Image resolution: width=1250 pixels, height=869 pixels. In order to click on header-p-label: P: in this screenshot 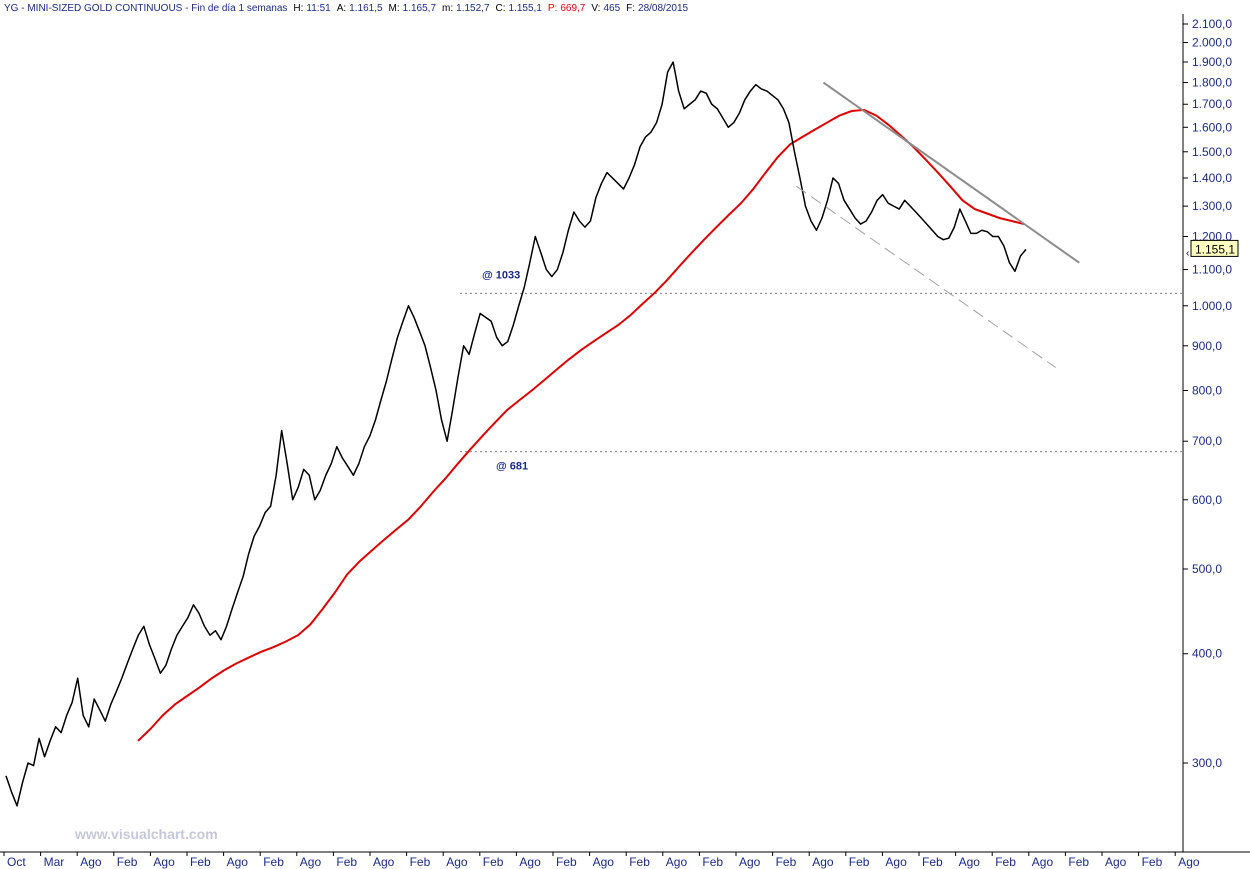, I will do `click(552, 8)`.